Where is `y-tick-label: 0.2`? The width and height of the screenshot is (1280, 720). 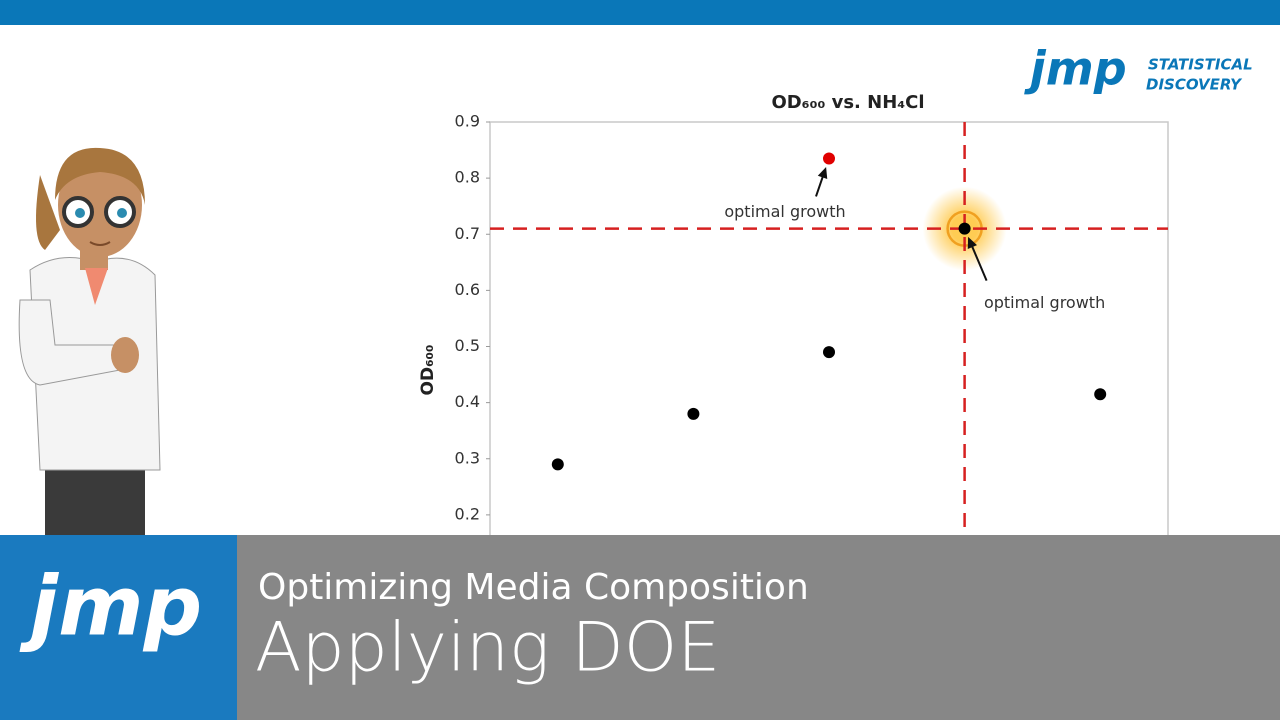 y-tick-label: 0.2 is located at coordinates (467, 513).